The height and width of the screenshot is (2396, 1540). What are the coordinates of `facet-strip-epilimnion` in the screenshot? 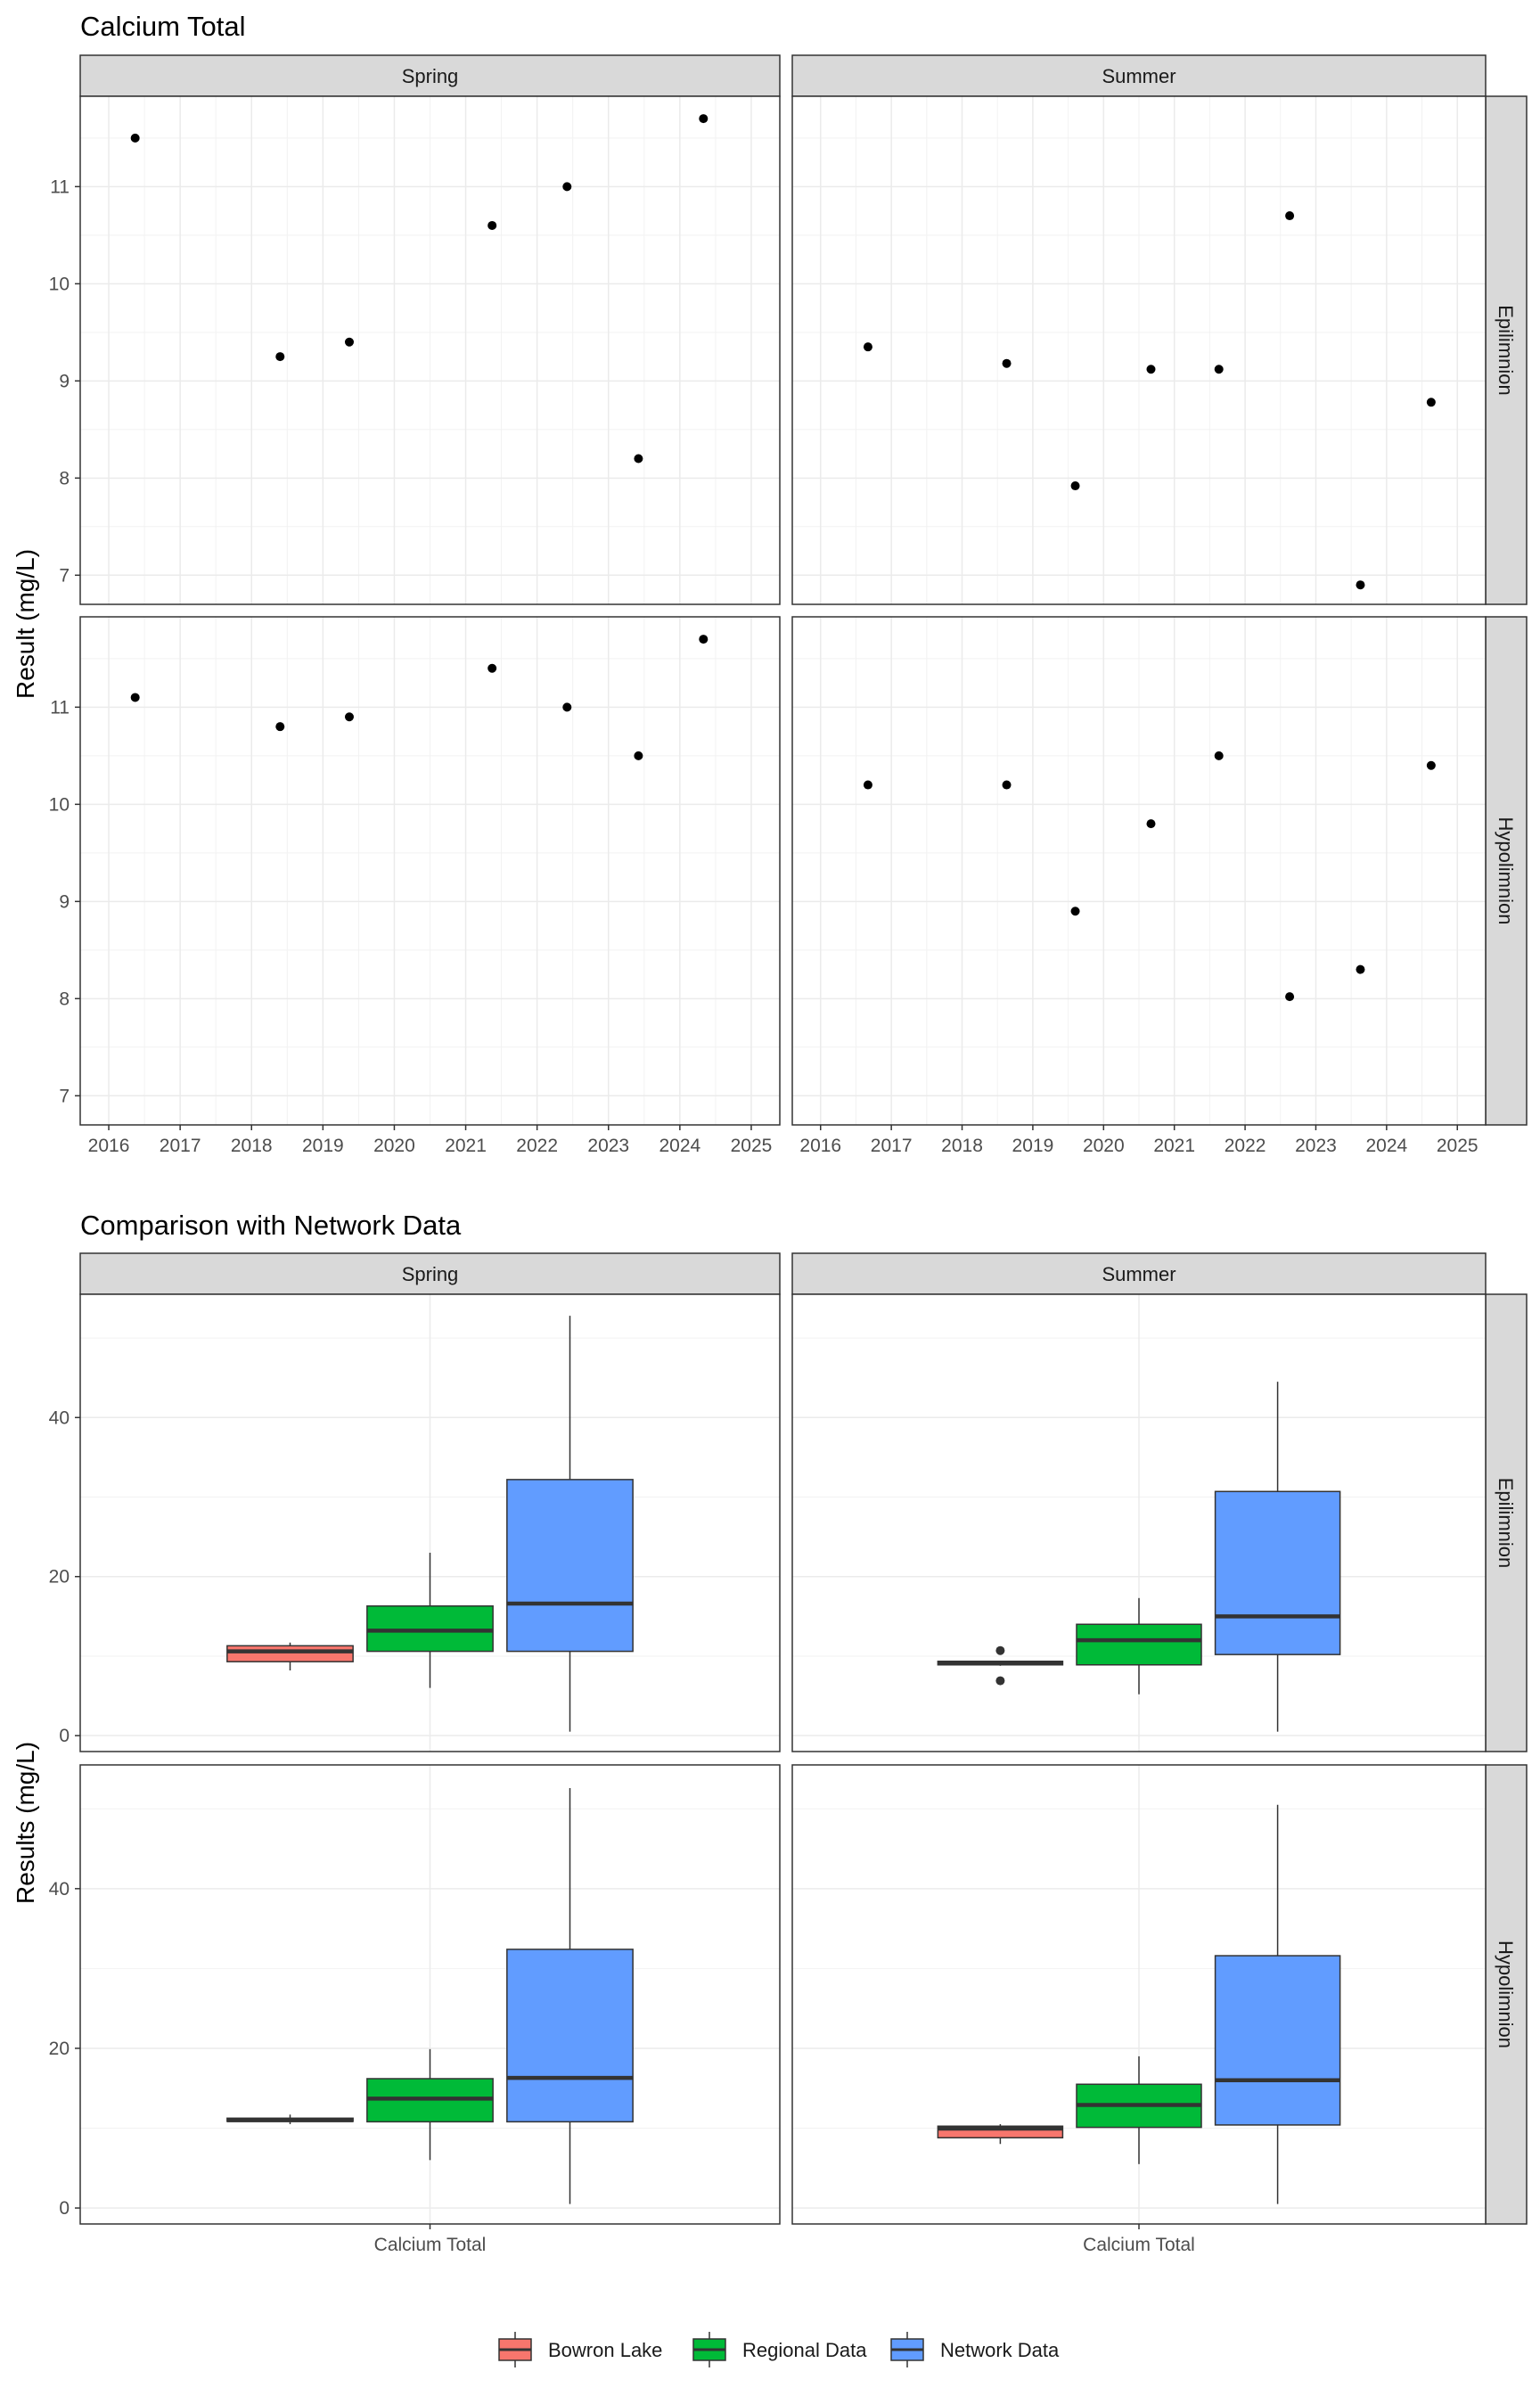 It's located at (1506, 350).